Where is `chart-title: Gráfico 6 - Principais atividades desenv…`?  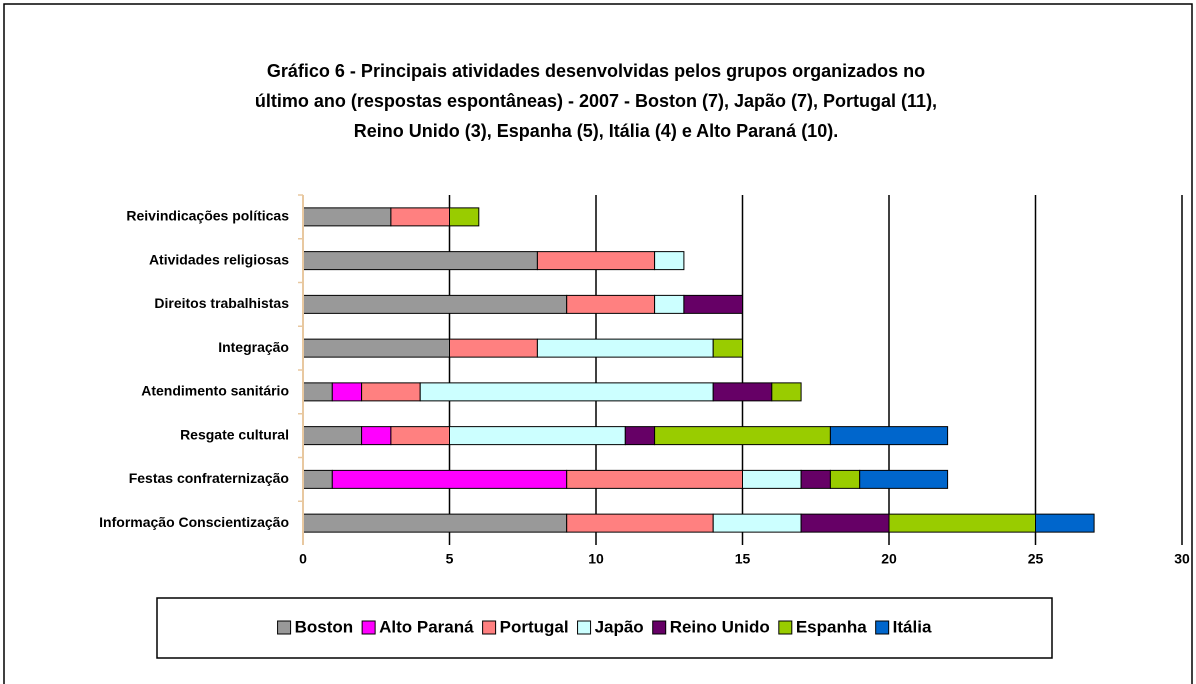
chart-title: Gráfico 6 - Principais atividades desenv… is located at coordinates (596, 71).